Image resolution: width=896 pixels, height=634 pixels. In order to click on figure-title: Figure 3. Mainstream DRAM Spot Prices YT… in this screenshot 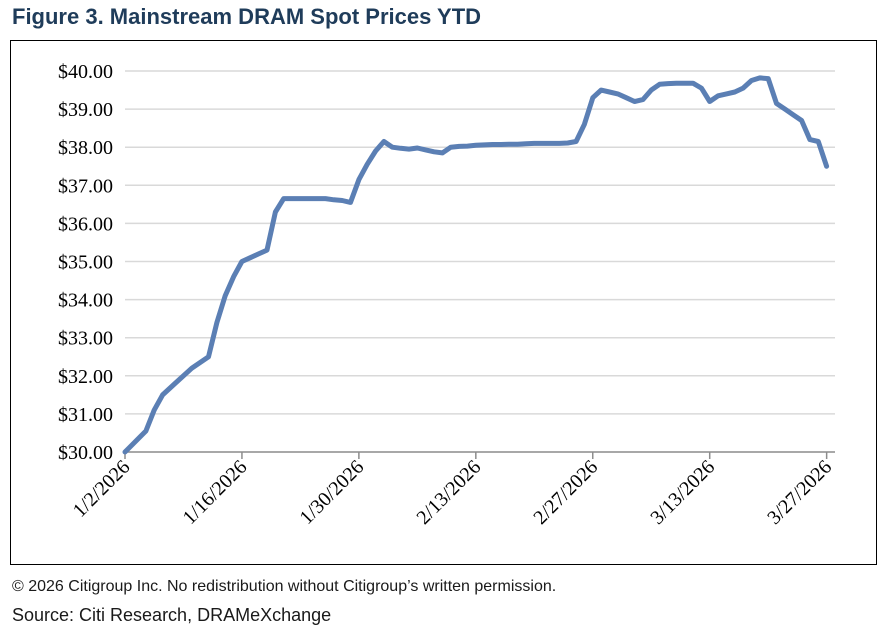, I will do `click(247, 16)`.